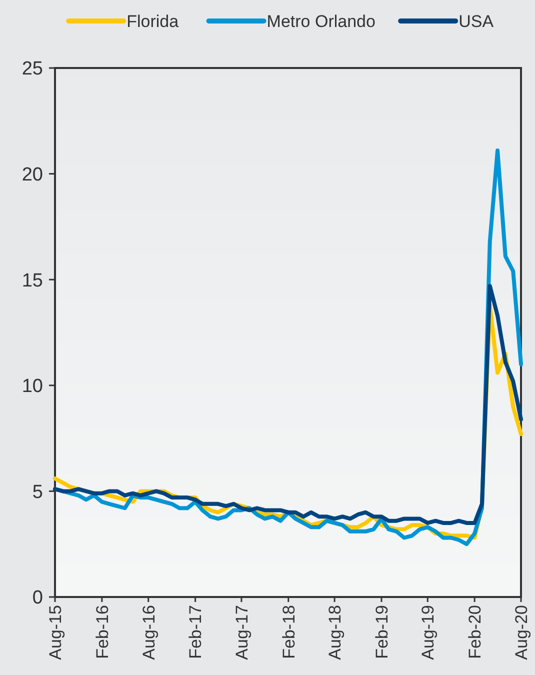 The image size is (535, 675). I want to click on y-tick-label: 10, so click(32, 387).